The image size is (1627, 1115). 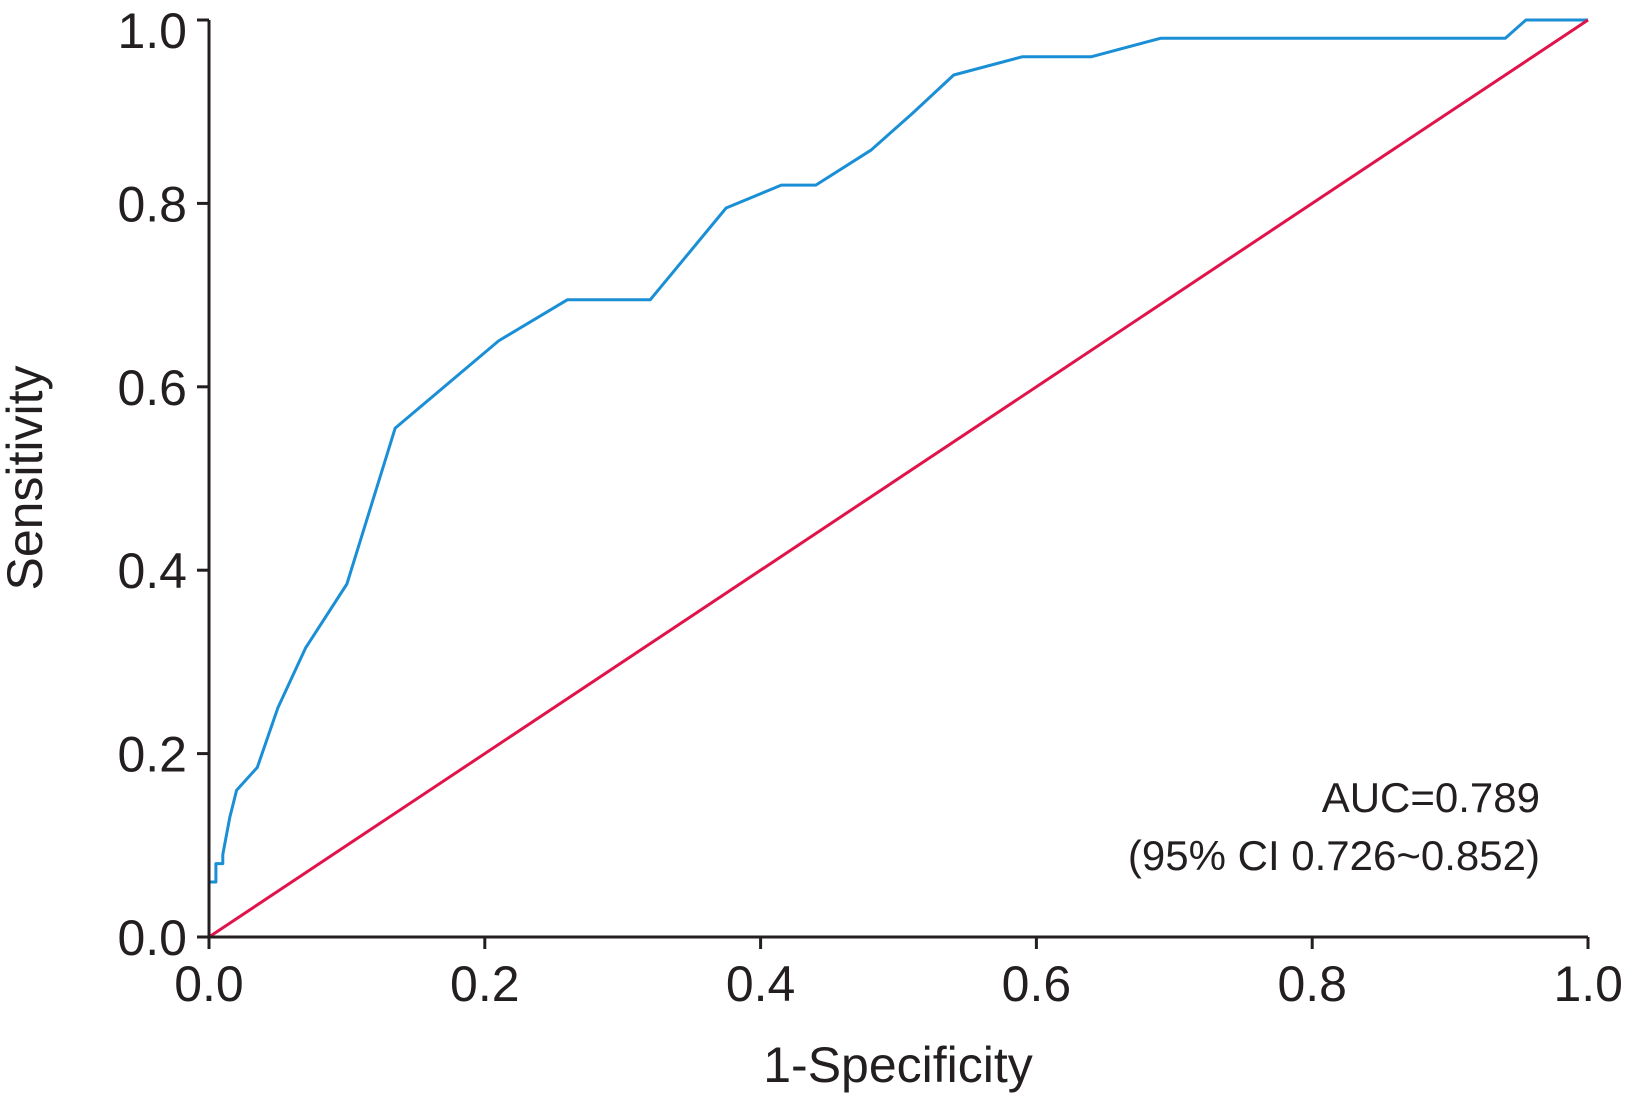 What do you see at coordinates (1037, 984) in the screenshot?
I see `x-tick-label: 0.6` at bounding box center [1037, 984].